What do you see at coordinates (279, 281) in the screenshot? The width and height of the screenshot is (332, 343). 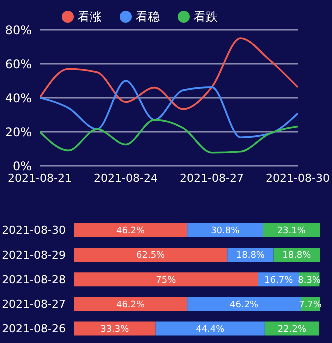 I see `data-label: 16.7%` at bounding box center [279, 281].